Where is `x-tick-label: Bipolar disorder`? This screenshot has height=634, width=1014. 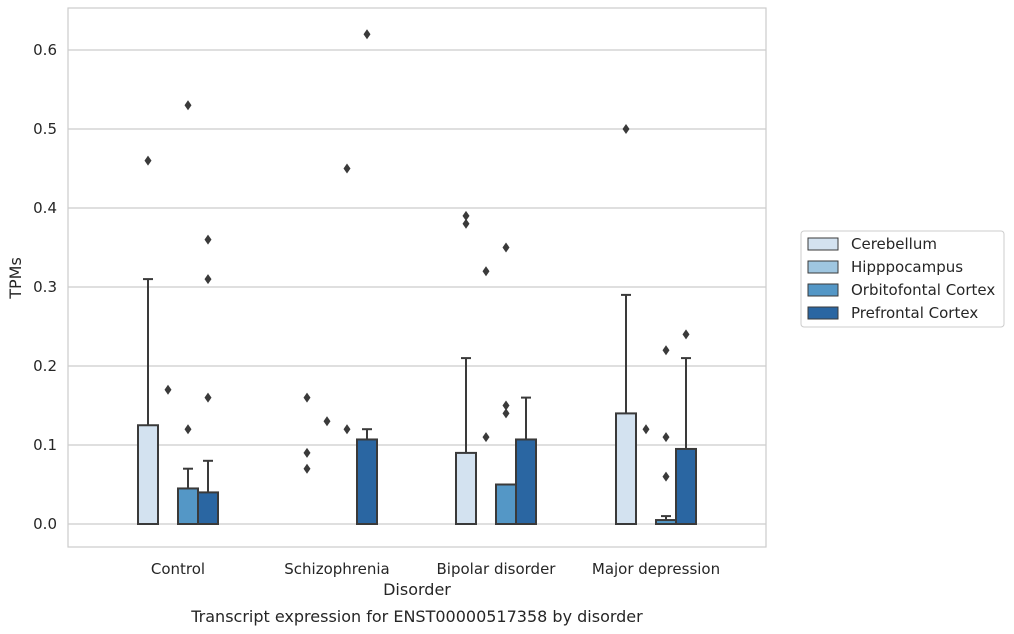
x-tick-label: Bipolar disorder is located at coordinates (497, 569).